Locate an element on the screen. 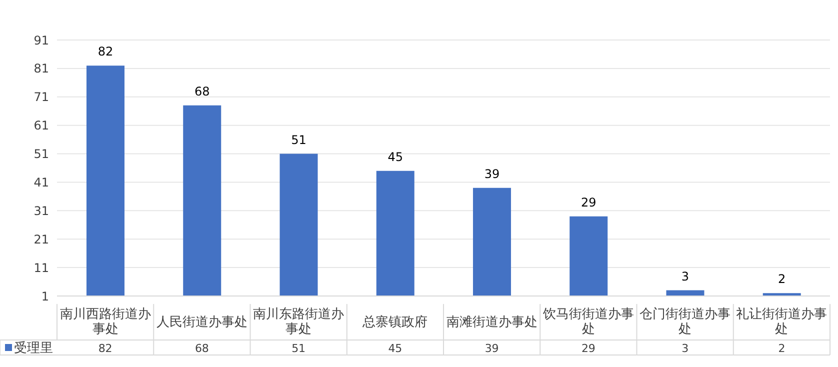 The height and width of the screenshot is (367, 838). data-label: 2 is located at coordinates (782, 348).